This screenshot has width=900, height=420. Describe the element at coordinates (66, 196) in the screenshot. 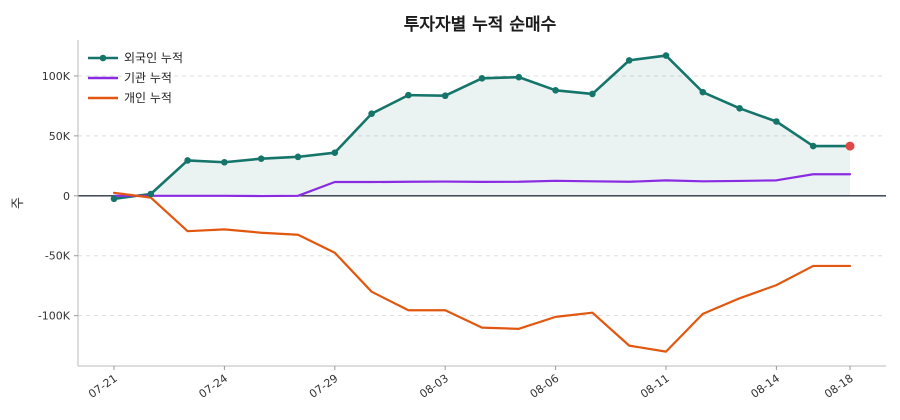

I see `y-tick-label: 0` at that location.